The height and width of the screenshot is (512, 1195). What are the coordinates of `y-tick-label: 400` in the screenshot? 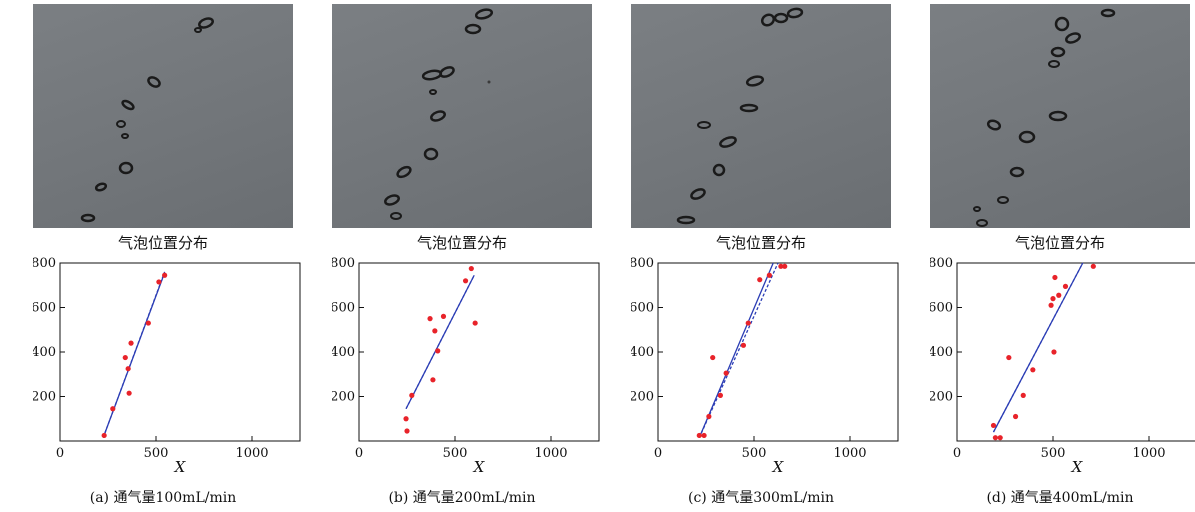 It's located at (44, 352).